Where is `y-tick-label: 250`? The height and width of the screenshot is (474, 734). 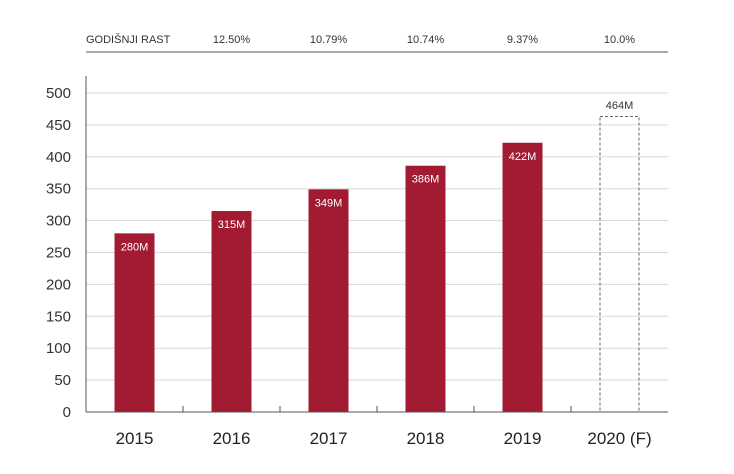
y-tick-label: 250 is located at coordinates (58, 253).